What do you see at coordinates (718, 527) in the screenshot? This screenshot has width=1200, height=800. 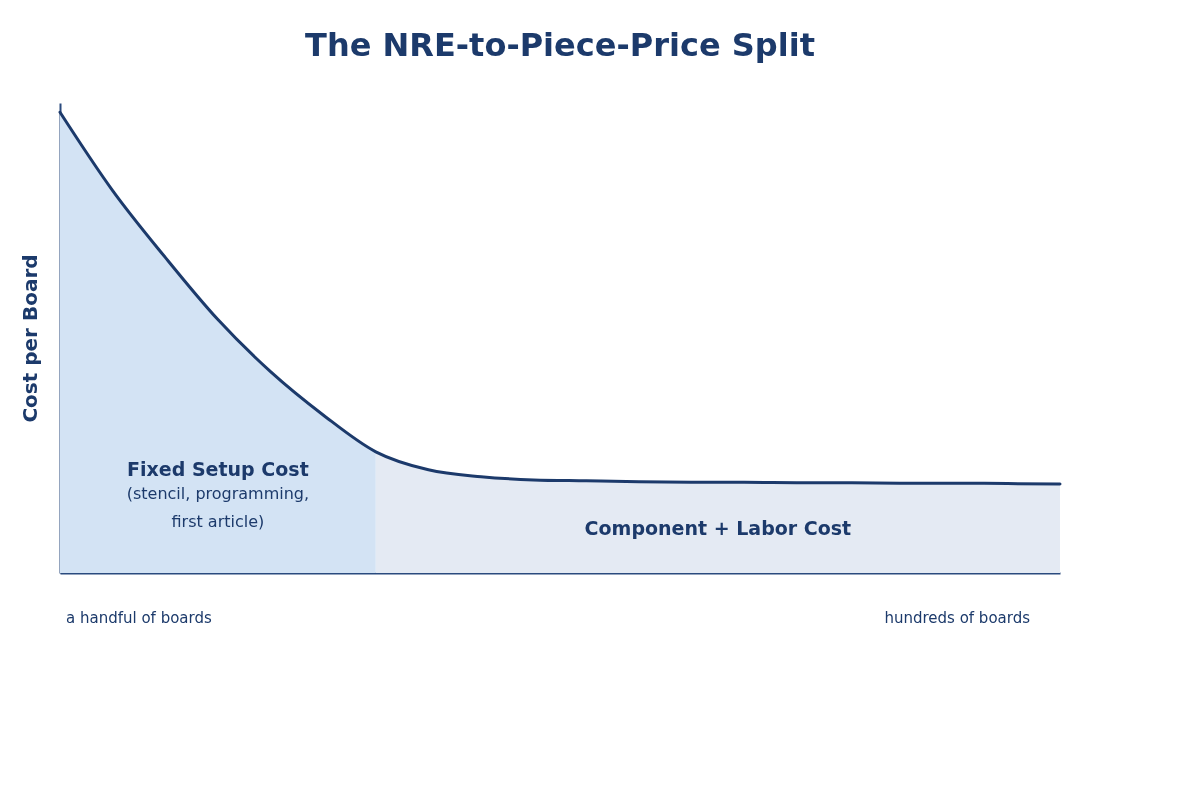 I see `series-label: Component + Labor Cost` at bounding box center [718, 527].